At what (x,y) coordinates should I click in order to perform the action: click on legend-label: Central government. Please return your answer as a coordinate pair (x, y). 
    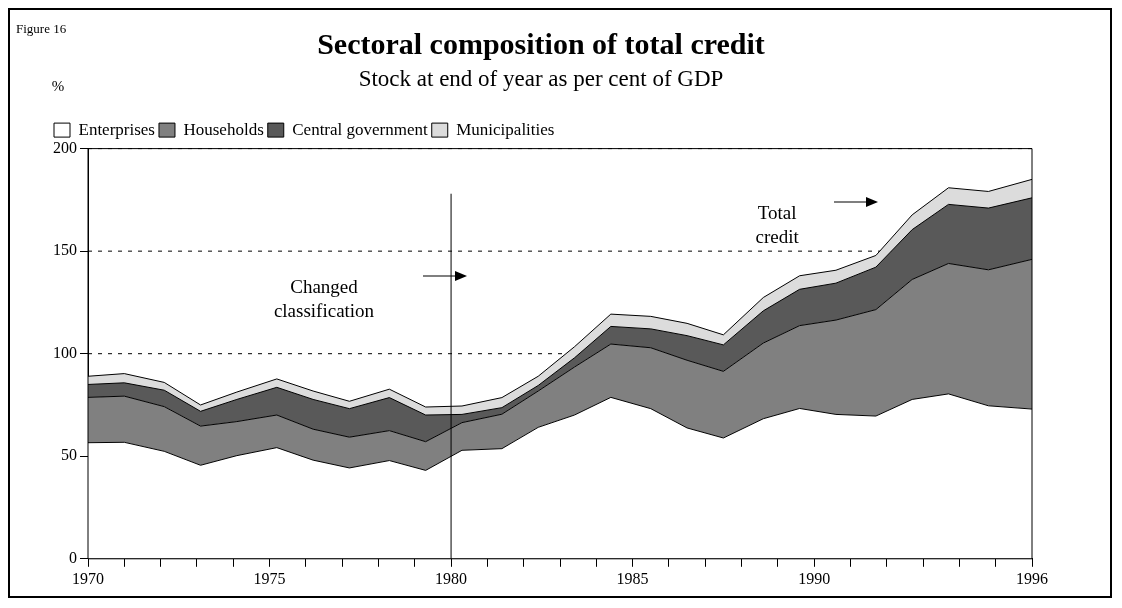
    Looking at the image, I should click on (360, 129).